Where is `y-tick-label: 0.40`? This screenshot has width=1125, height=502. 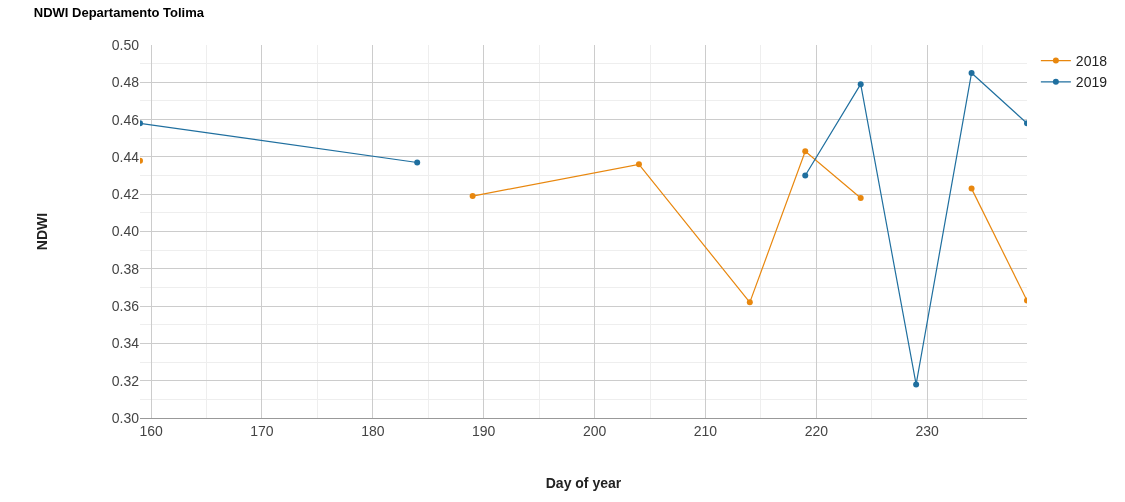 y-tick-label: 0.40 is located at coordinates (125, 231).